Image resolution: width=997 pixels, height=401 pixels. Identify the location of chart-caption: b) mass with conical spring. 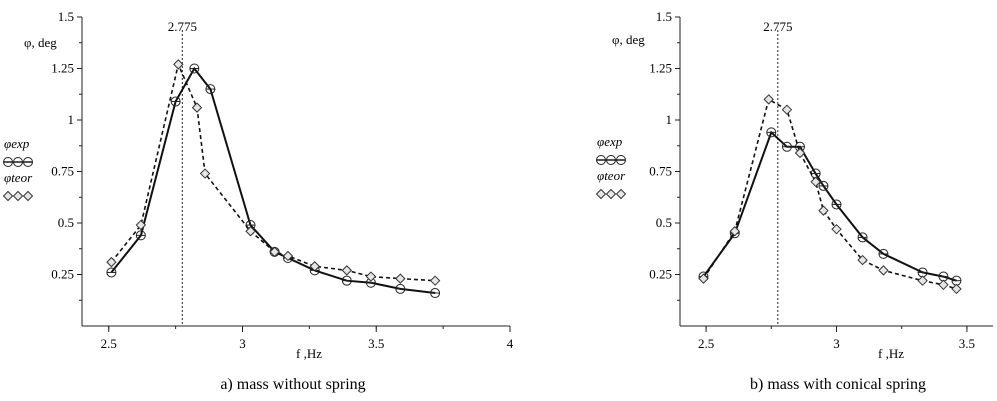
(838, 384).